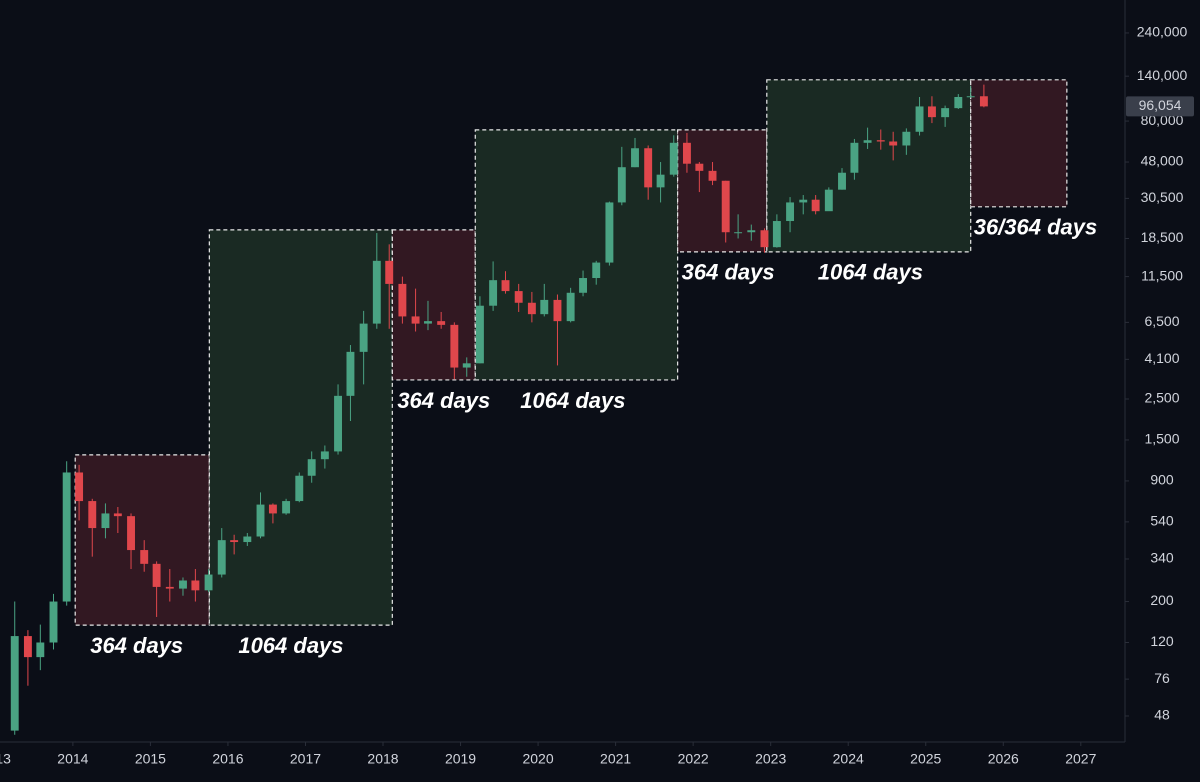 This screenshot has height=782, width=1200. Describe the element at coordinates (1162, 161) in the screenshot. I see `y-tick-label: 48,000` at that location.